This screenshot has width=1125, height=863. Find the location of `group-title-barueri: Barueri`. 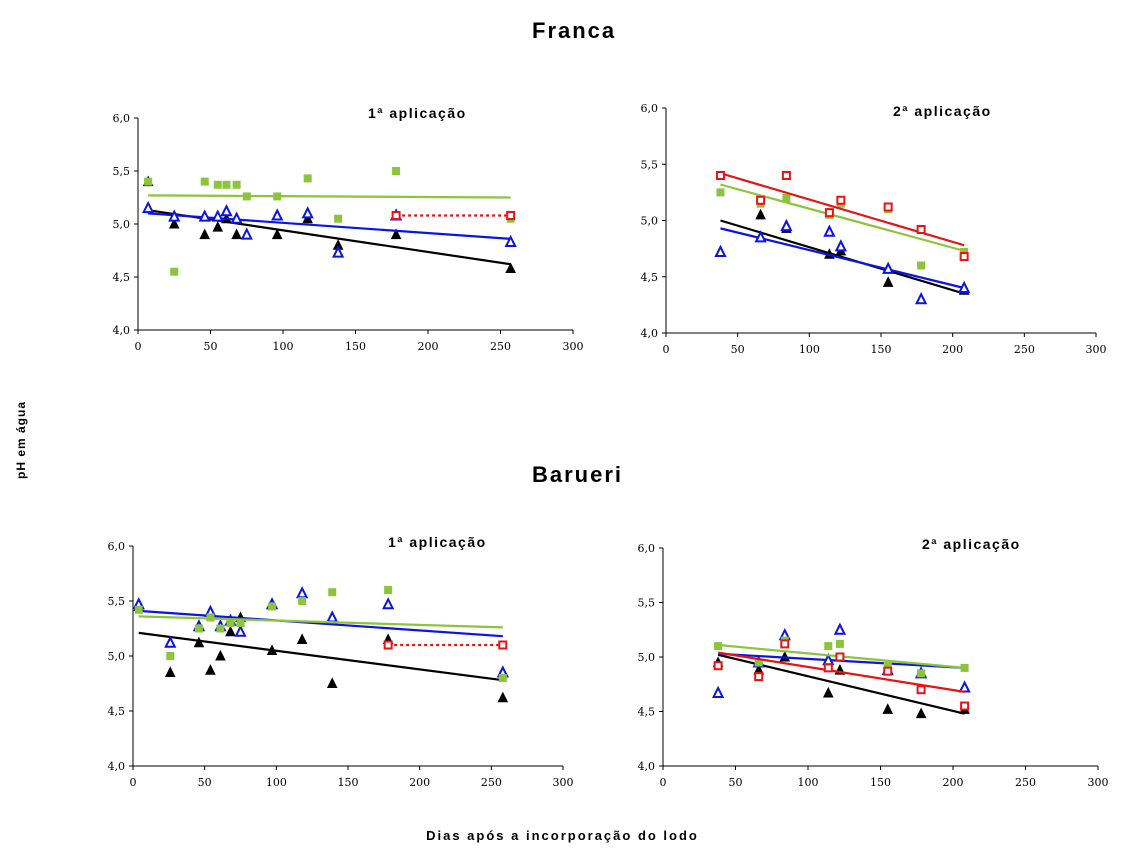

group-title-barueri: Barueri is located at coordinates (578, 474).